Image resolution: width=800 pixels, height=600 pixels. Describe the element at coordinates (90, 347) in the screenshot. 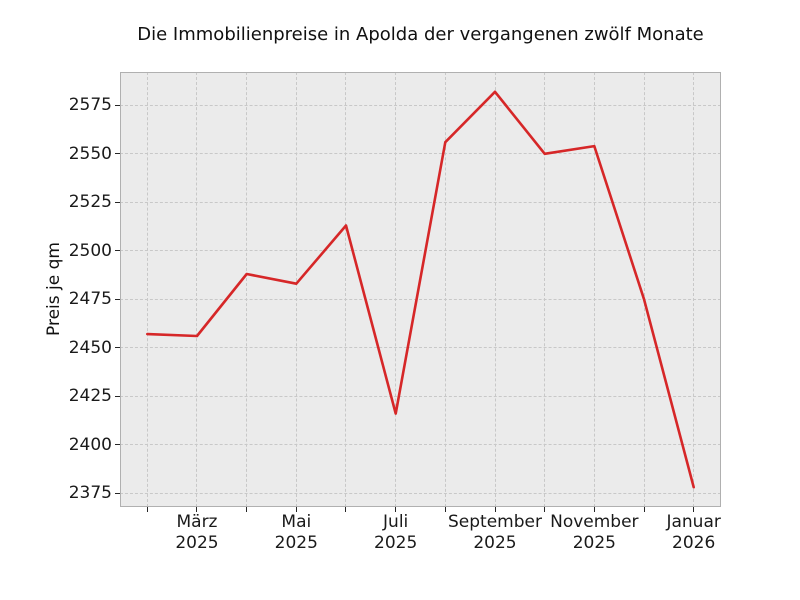

I see `y-tick-label: 2450` at that location.